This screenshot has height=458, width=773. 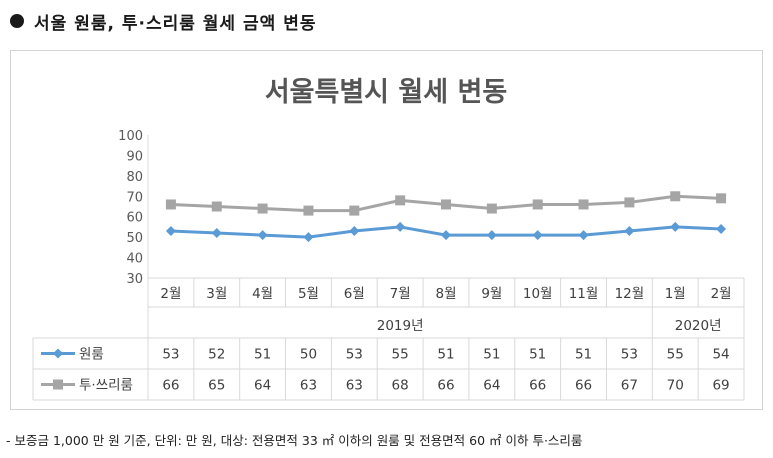 I want to click on y-tick-label: 90, so click(x=134, y=156).